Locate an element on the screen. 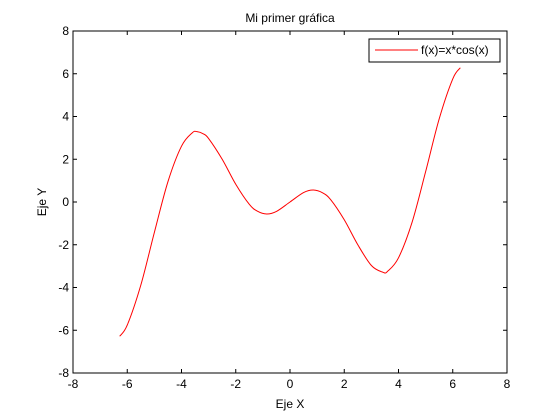 The height and width of the screenshot is (420, 560). y-tick-label: 6 is located at coordinates (65, 74).